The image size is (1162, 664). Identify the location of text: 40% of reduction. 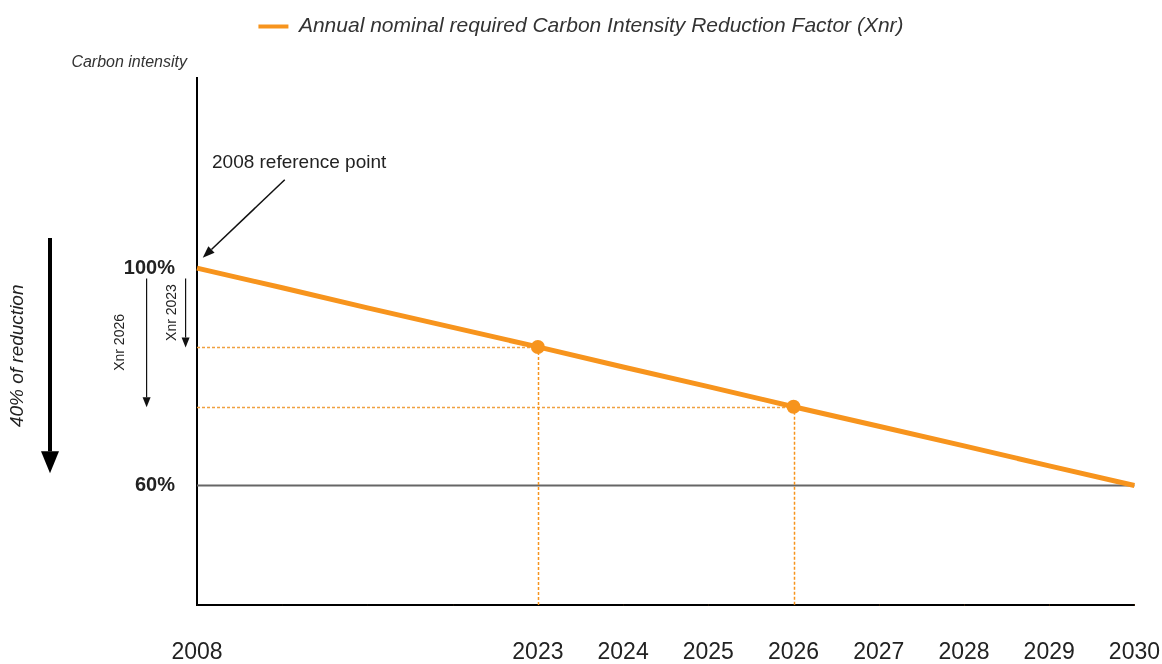
(17, 356).